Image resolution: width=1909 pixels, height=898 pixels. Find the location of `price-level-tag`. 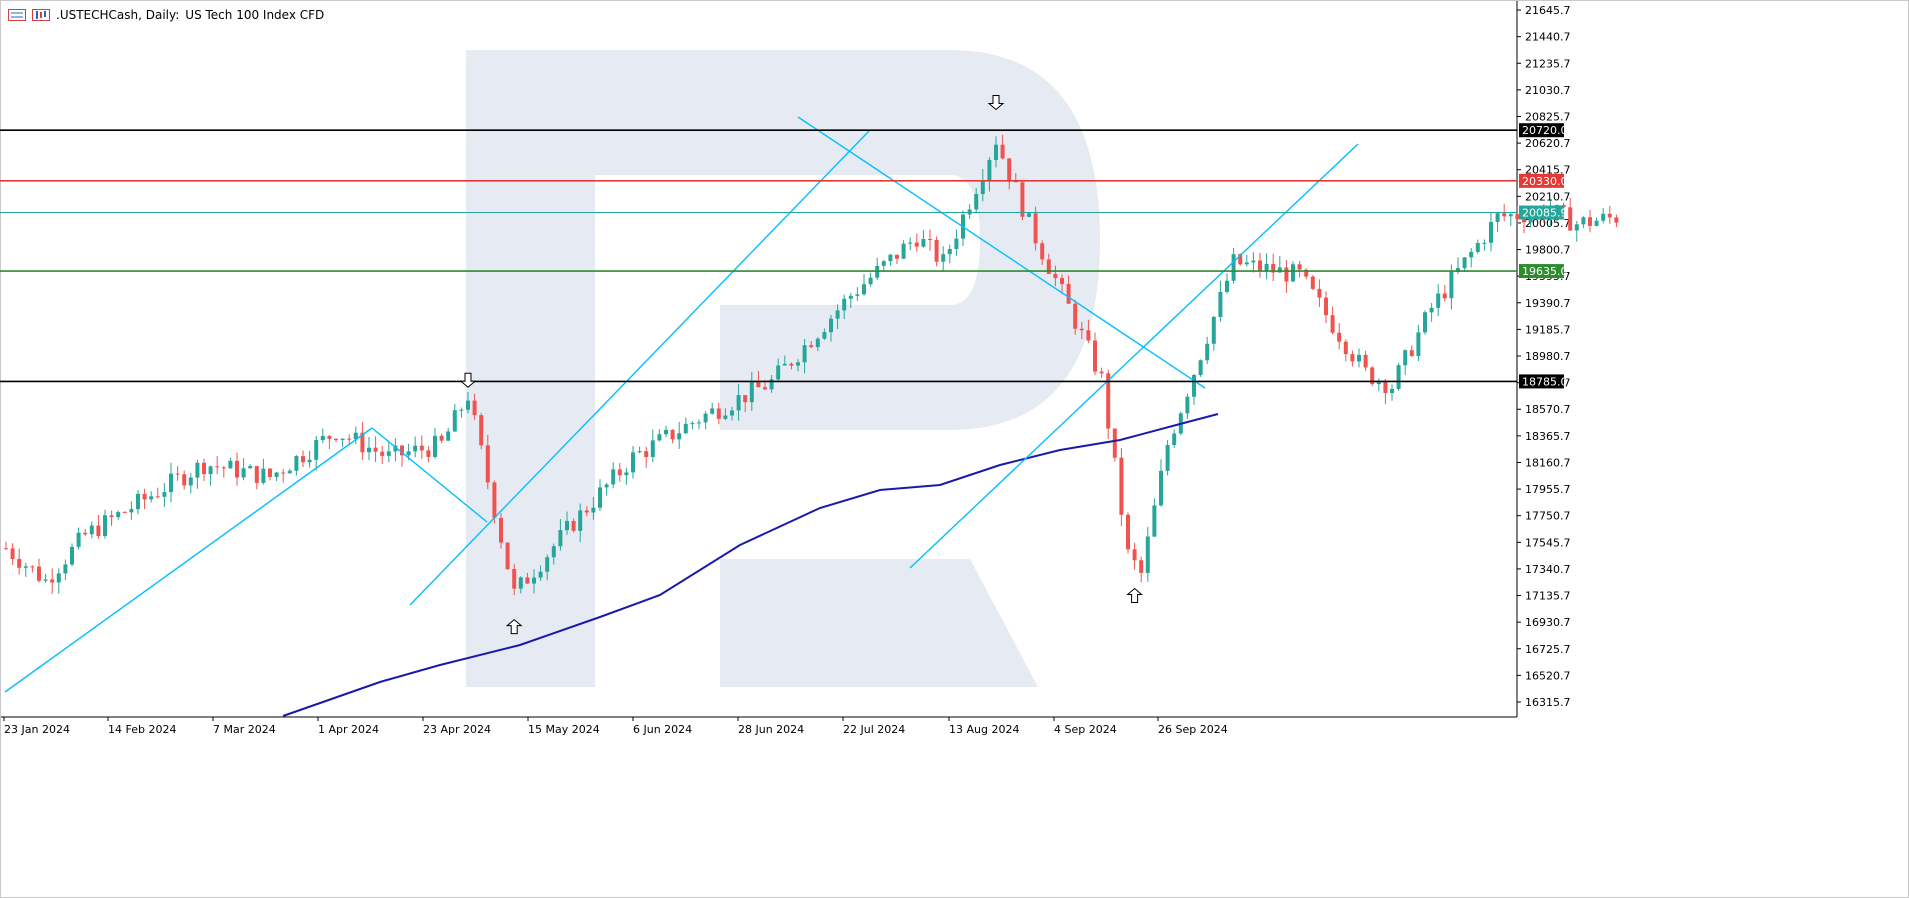

price-level-tag is located at coordinates (1541, 212).